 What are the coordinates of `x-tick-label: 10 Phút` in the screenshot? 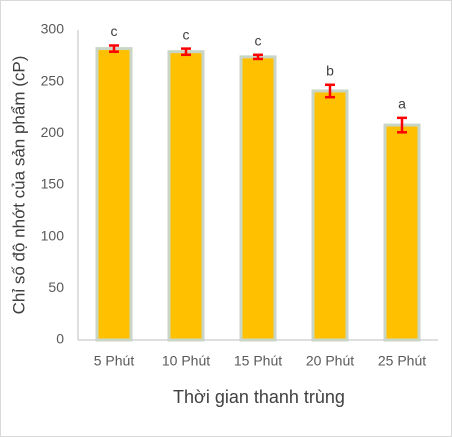 It's located at (186, 361).